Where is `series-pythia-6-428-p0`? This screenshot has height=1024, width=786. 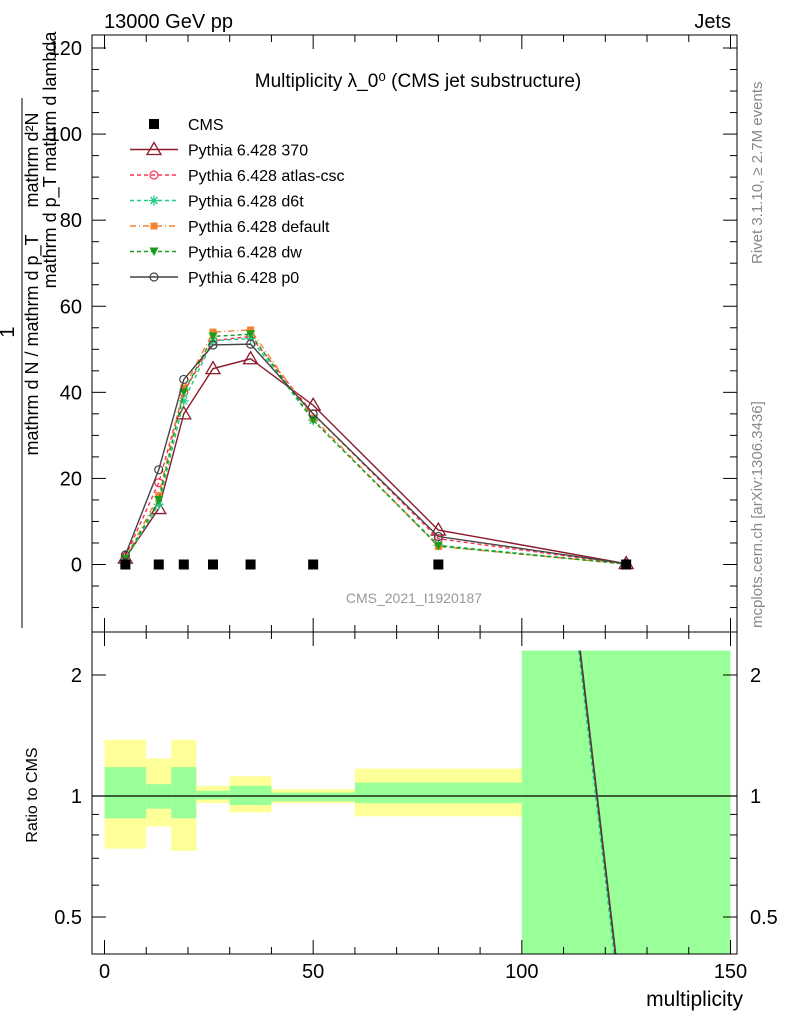 series-pythia-6-428-p0 is located at coordinates (375, 454).